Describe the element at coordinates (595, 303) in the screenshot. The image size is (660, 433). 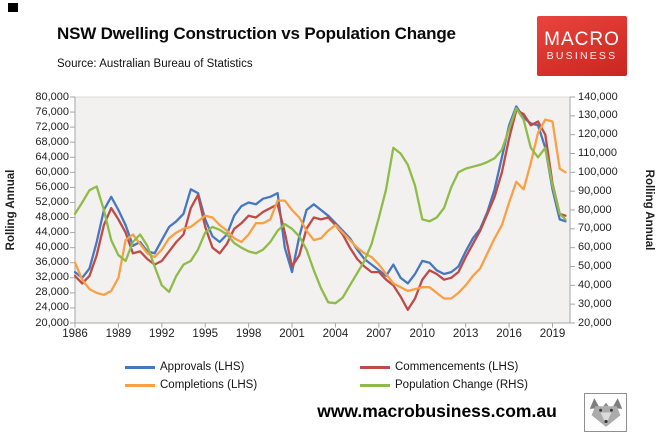
I see `right-axis-tick-label: 30,000` at that location.